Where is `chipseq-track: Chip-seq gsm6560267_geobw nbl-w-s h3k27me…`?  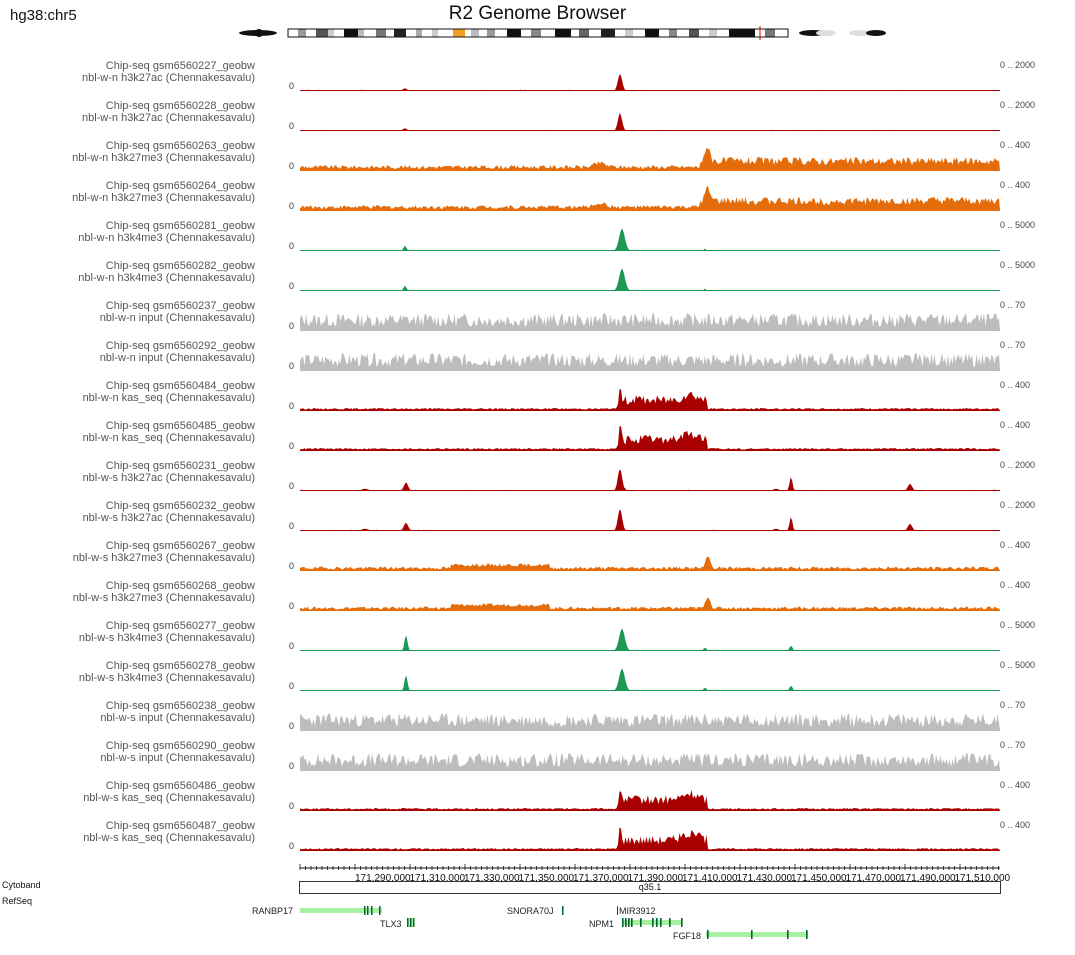
chipseq-track: Chip-seq gsm6560267_geobw nbl-w-s h3k27me… is located at coordinates (537, 560).